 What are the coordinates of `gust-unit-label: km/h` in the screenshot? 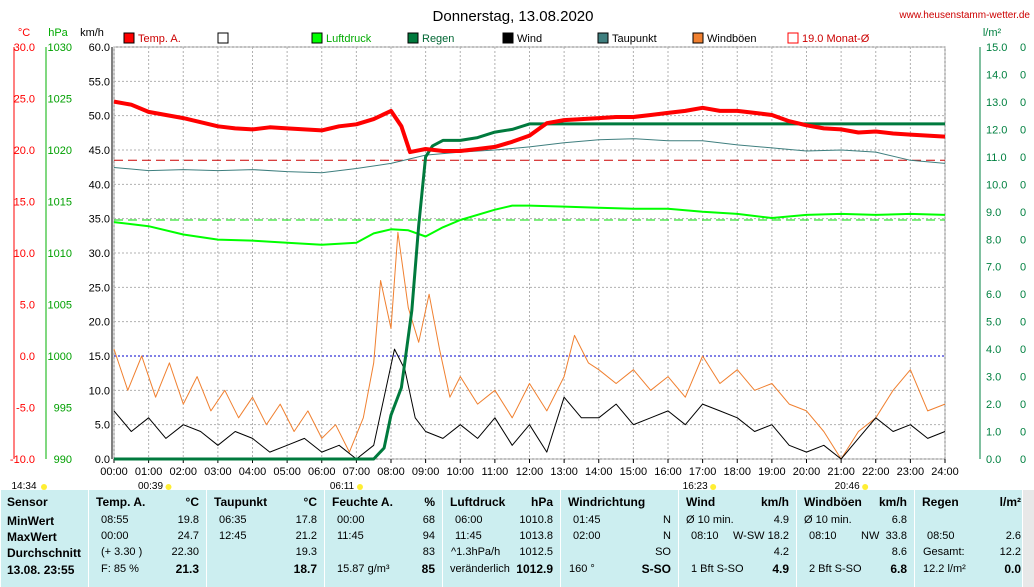 It's located at (892, 502).